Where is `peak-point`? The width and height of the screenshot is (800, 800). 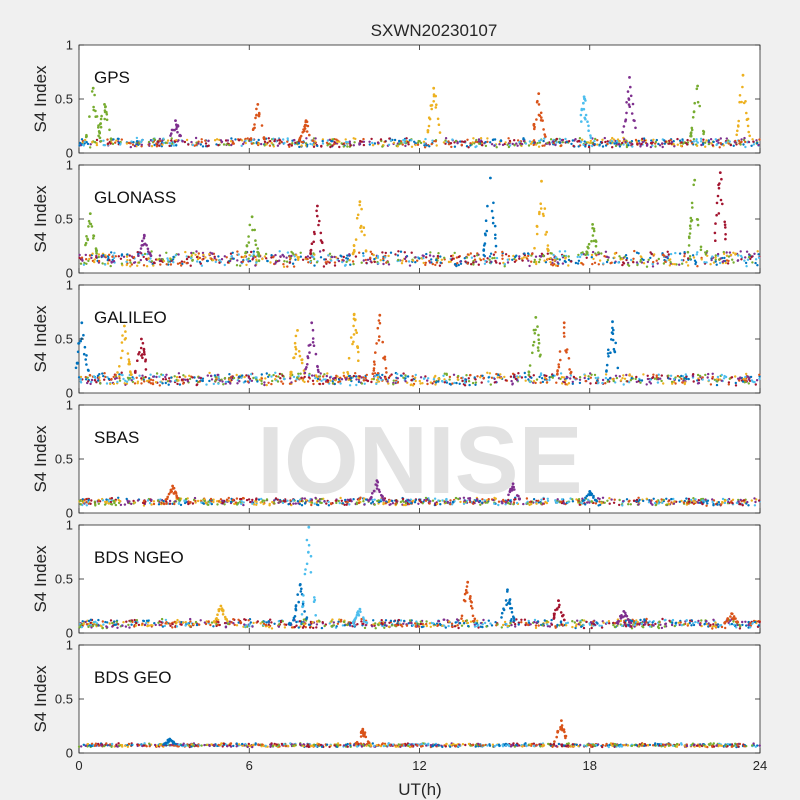 peak-point is located at coordinates (317, 206).